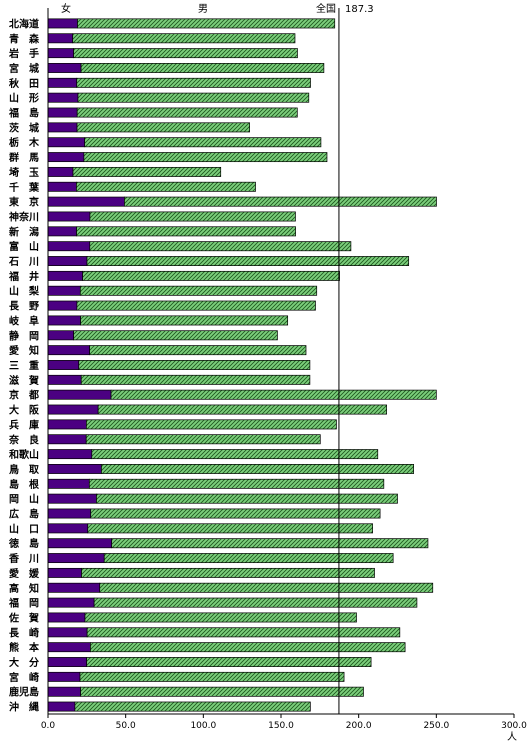 The width and height of the screenshot is (530, 745). Describe the element at coordinates (24, 484) in the screenshot. I see `category-label: 島 根` at that location.